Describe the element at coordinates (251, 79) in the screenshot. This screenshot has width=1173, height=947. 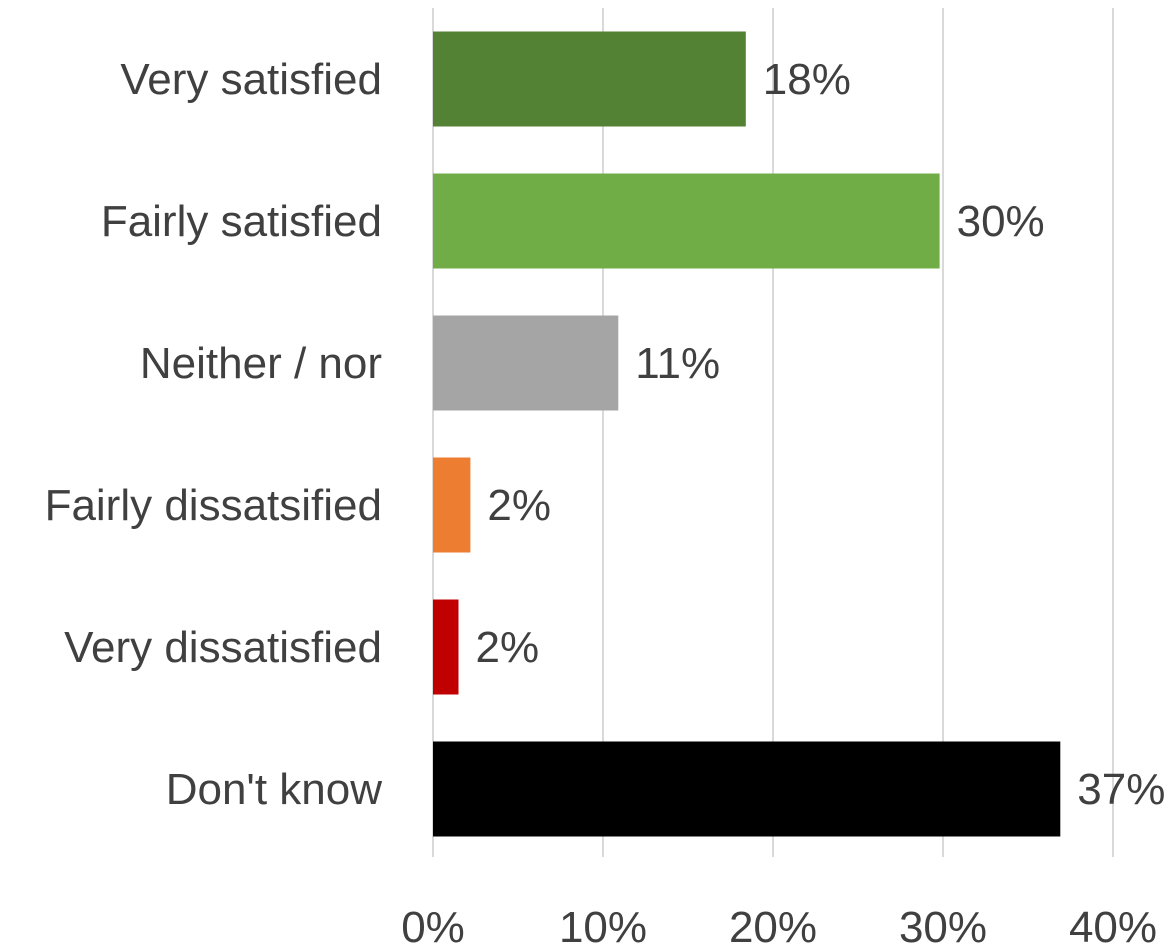
I see `category-label: Very satisfied` at that location.